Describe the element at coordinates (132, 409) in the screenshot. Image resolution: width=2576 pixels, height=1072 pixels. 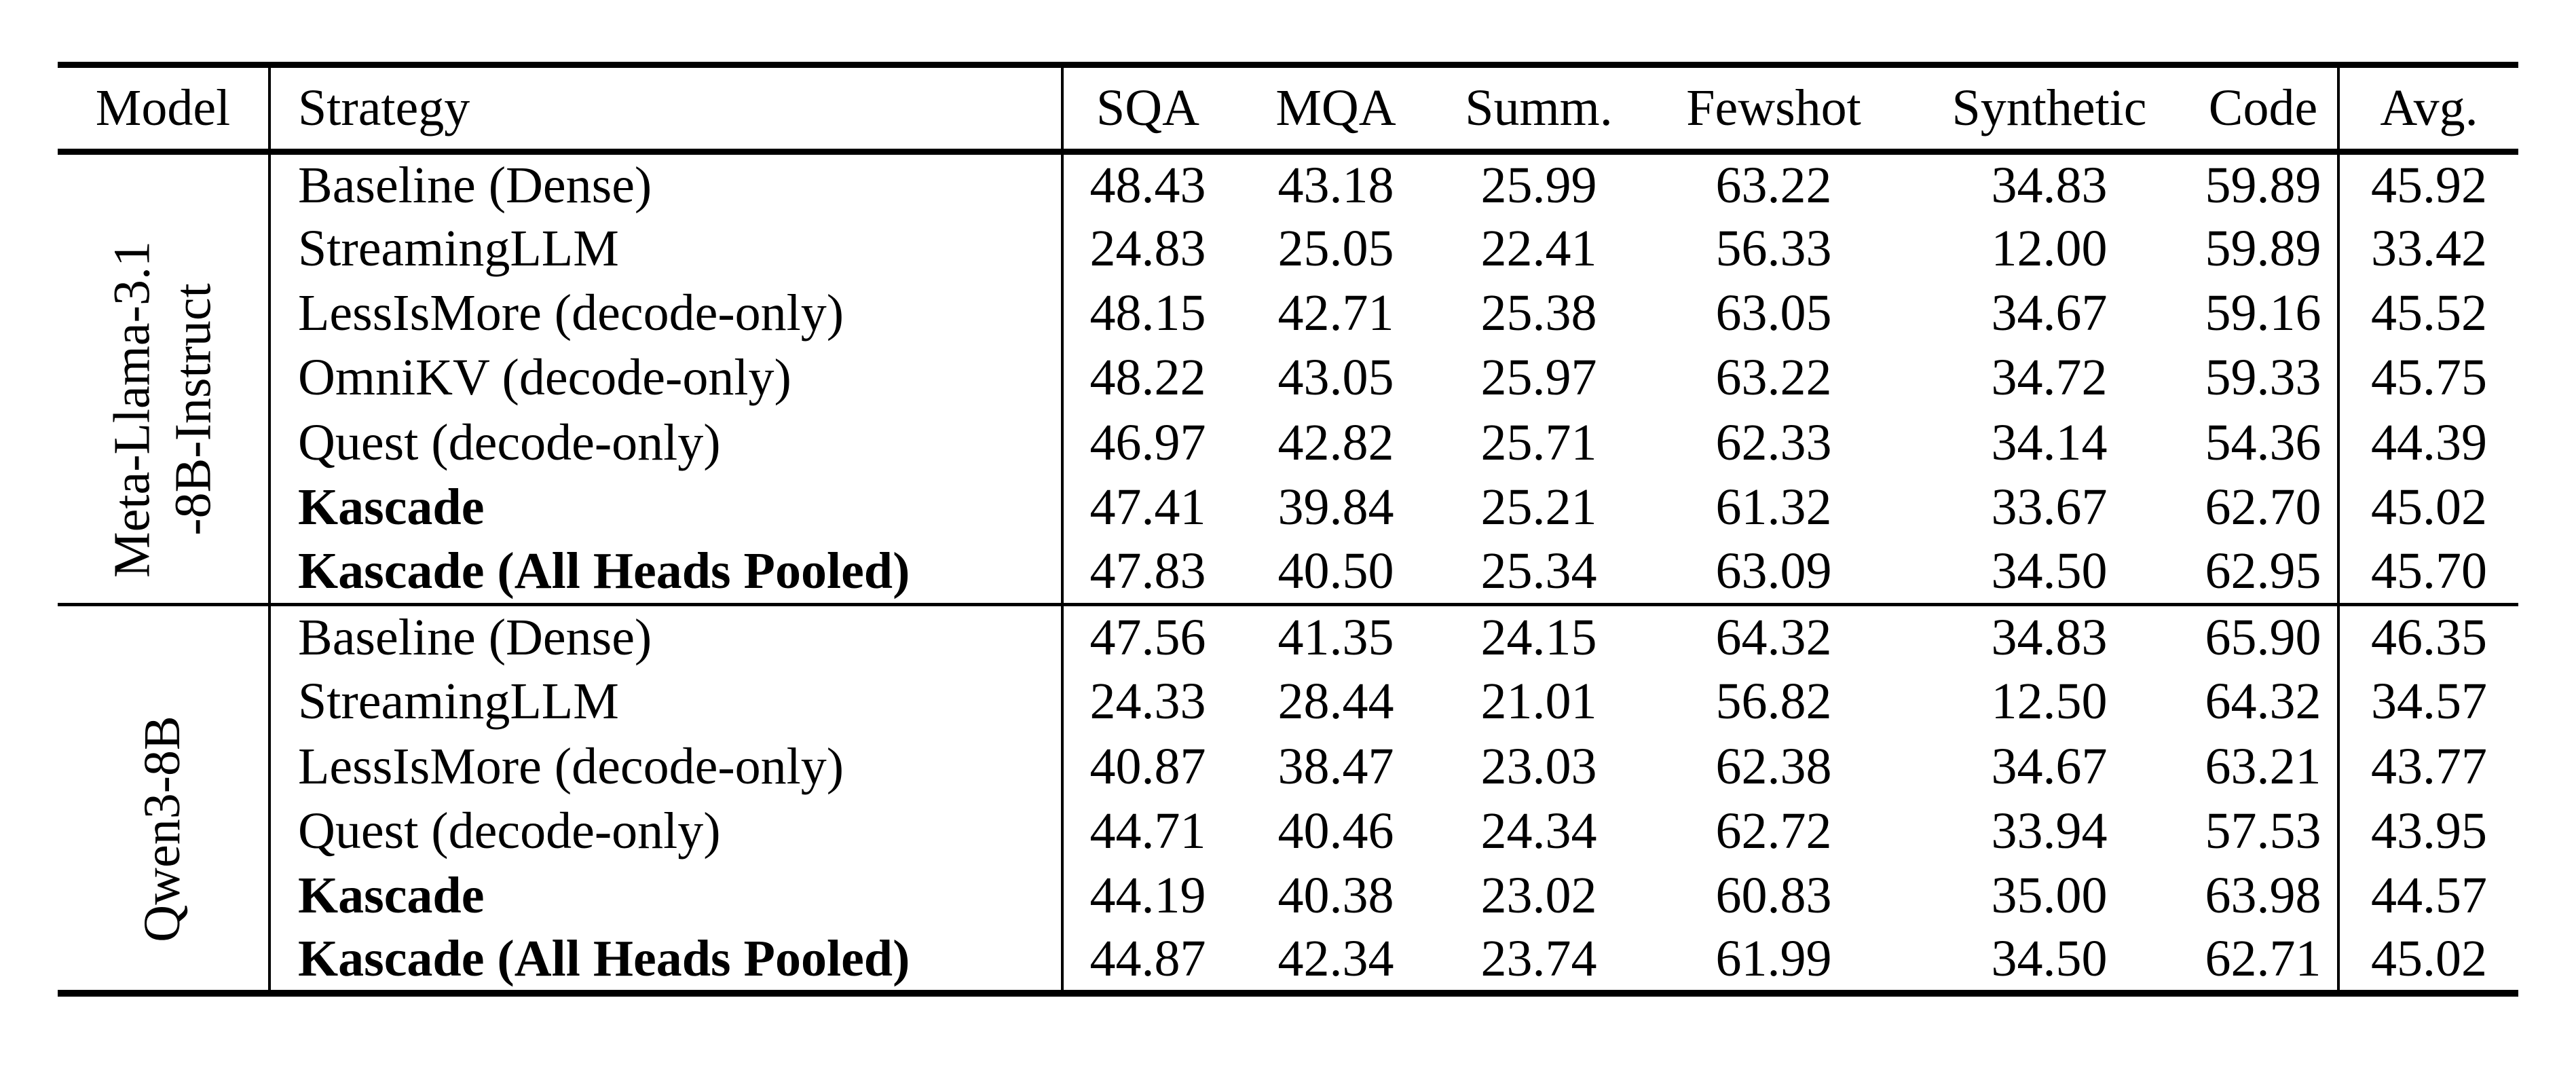
I see `model-label-line: Meta-Llama-3.1` at that location.